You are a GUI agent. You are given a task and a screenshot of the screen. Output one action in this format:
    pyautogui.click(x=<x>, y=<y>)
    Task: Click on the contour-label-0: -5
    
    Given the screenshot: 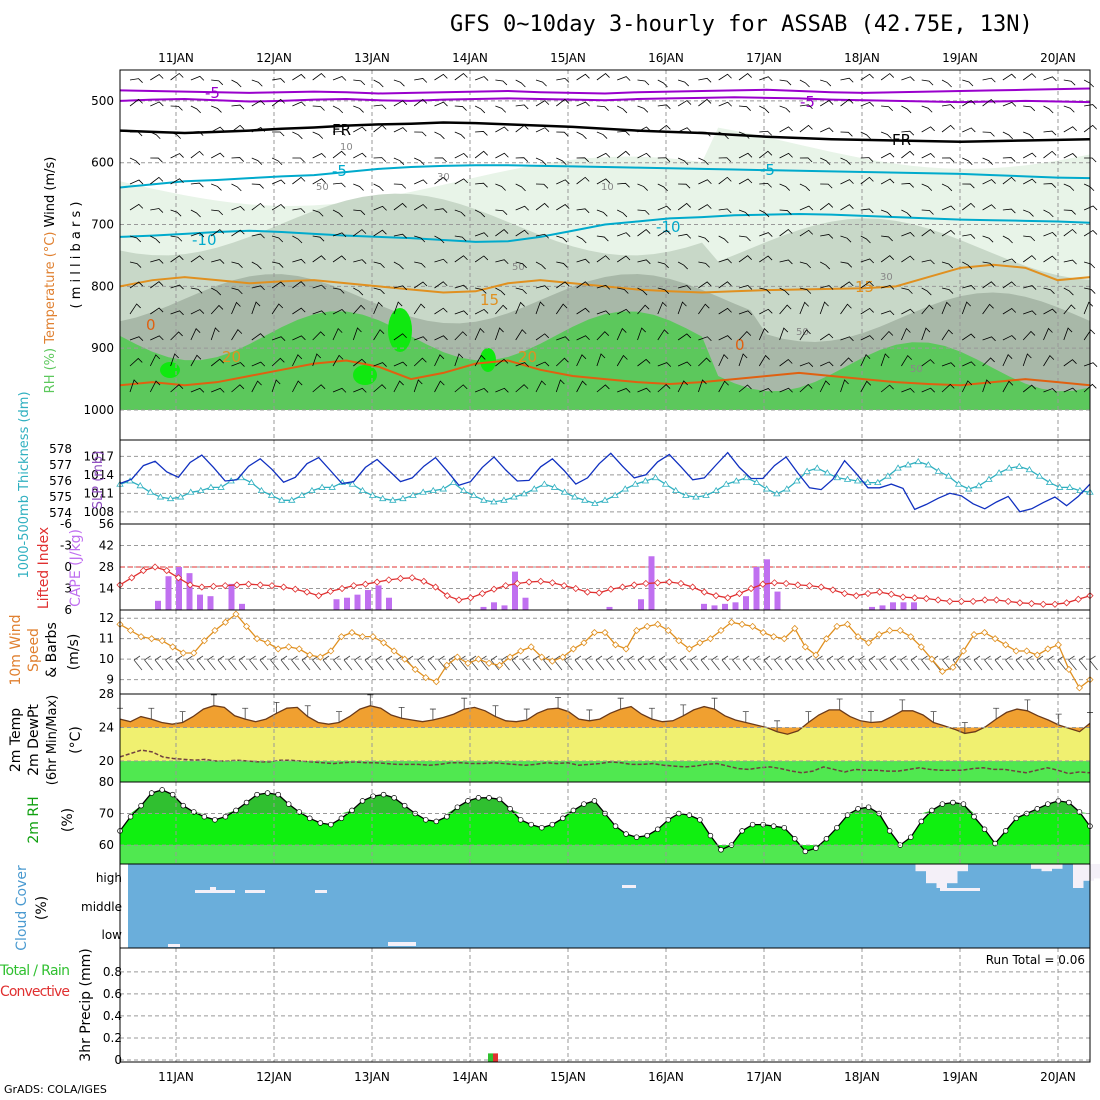 What is the action you would take?
    pyautogui.click(x=212, y=93)
    